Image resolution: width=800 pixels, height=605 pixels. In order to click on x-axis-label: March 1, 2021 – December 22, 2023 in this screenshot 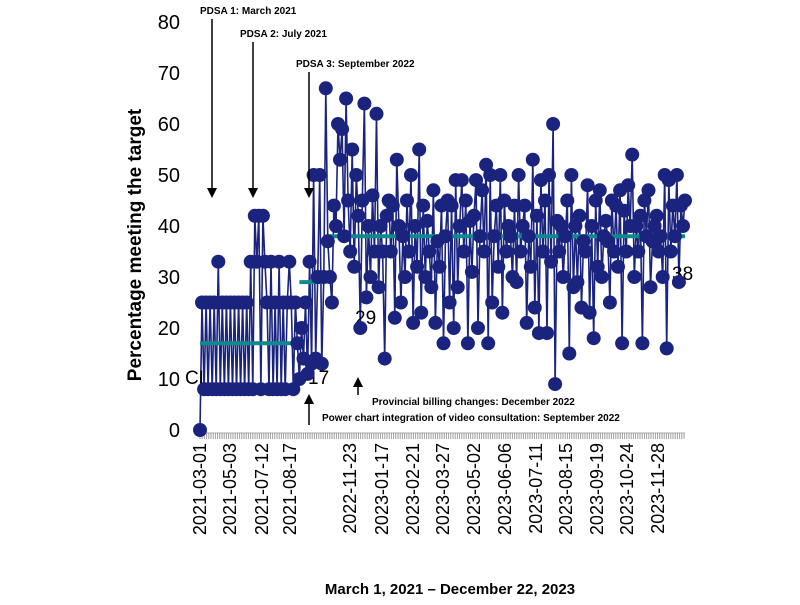, I will do `click(450, 589)`.